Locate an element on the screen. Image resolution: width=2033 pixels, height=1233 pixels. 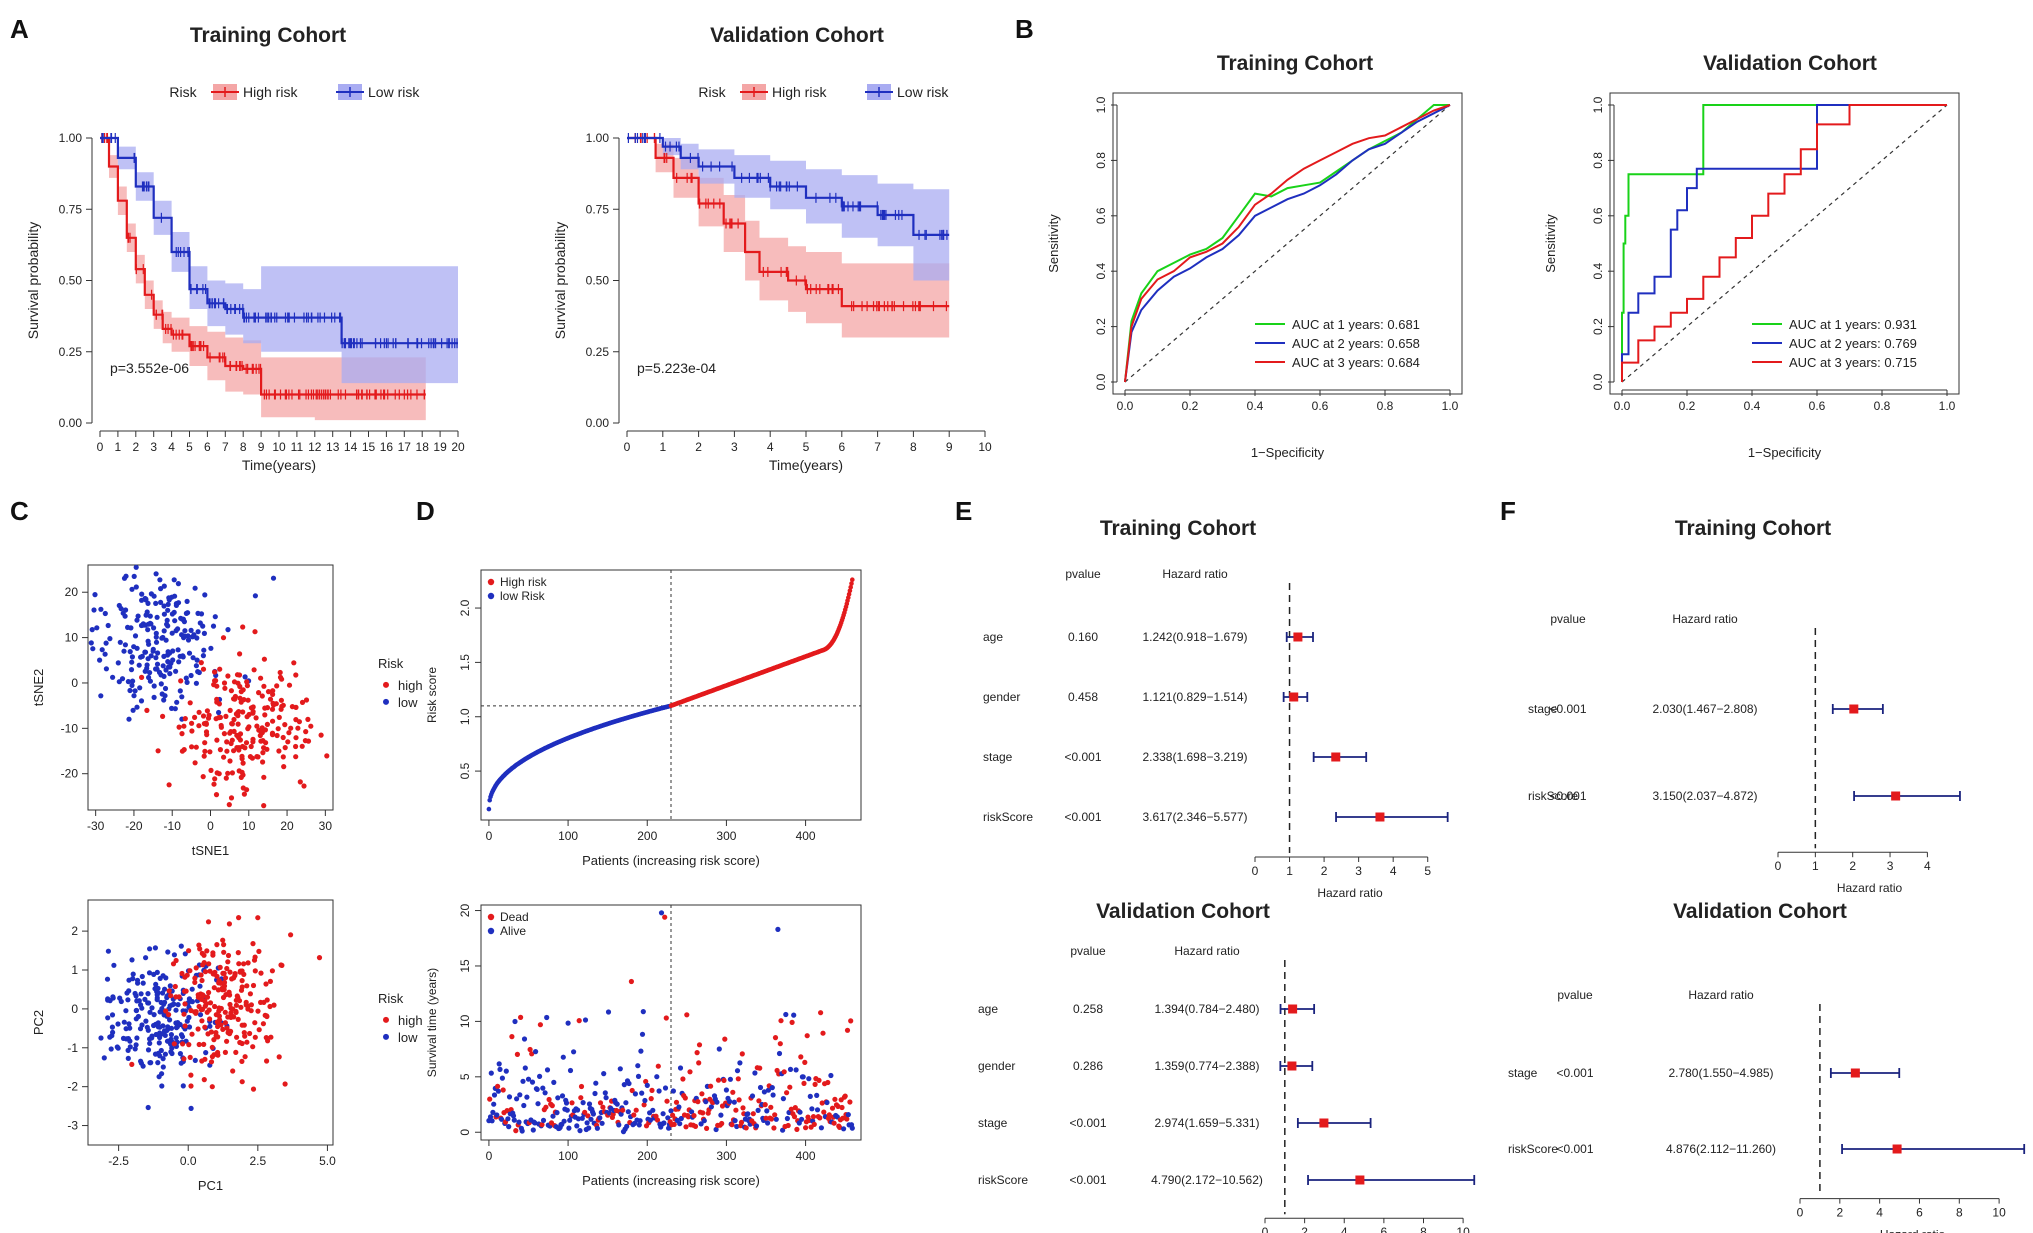
x-tick-label: 0.2 is located at coordinates (1190, 406).